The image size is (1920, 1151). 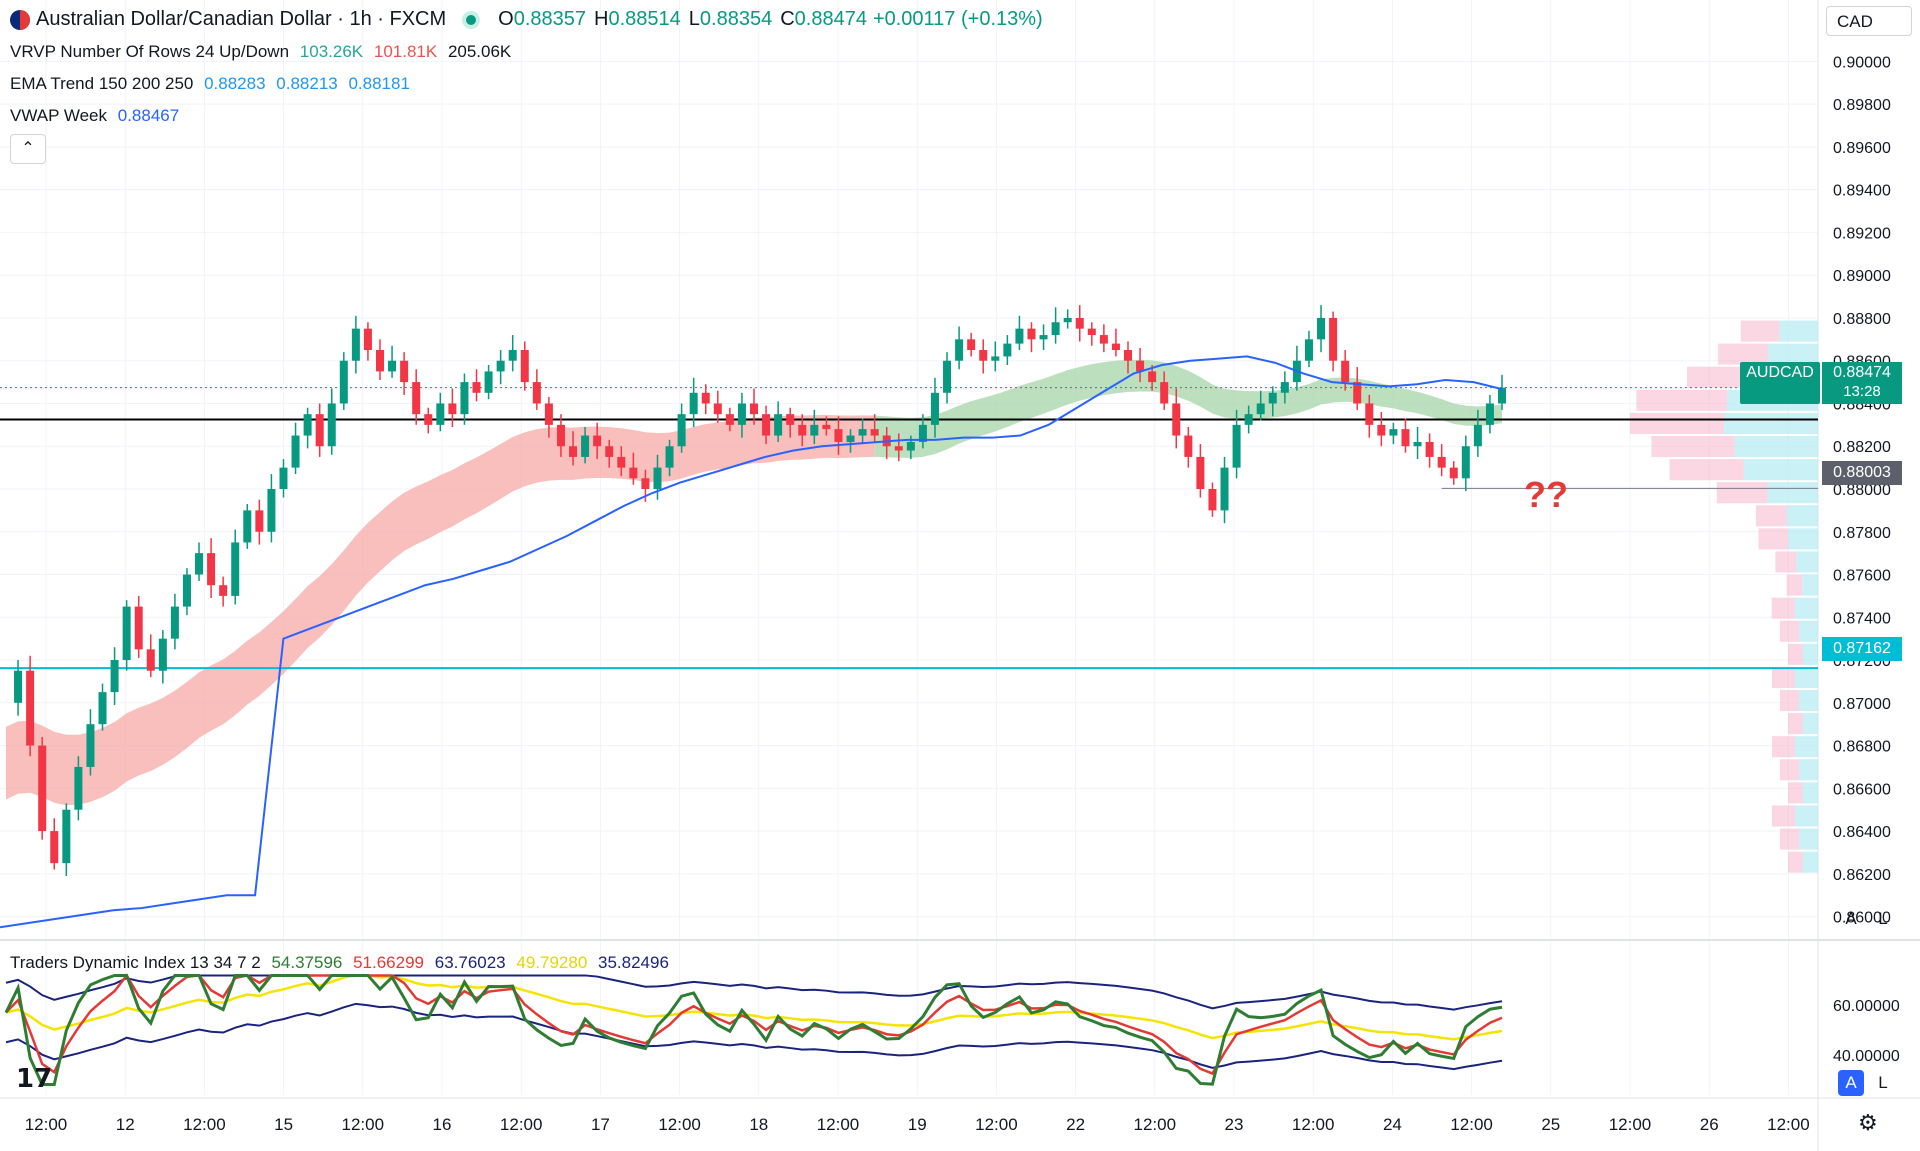 What do you see at coordinates (1869, 21) in the screenshot?
I see `currency-selector: CAD` at bounding box center [1869, 21].